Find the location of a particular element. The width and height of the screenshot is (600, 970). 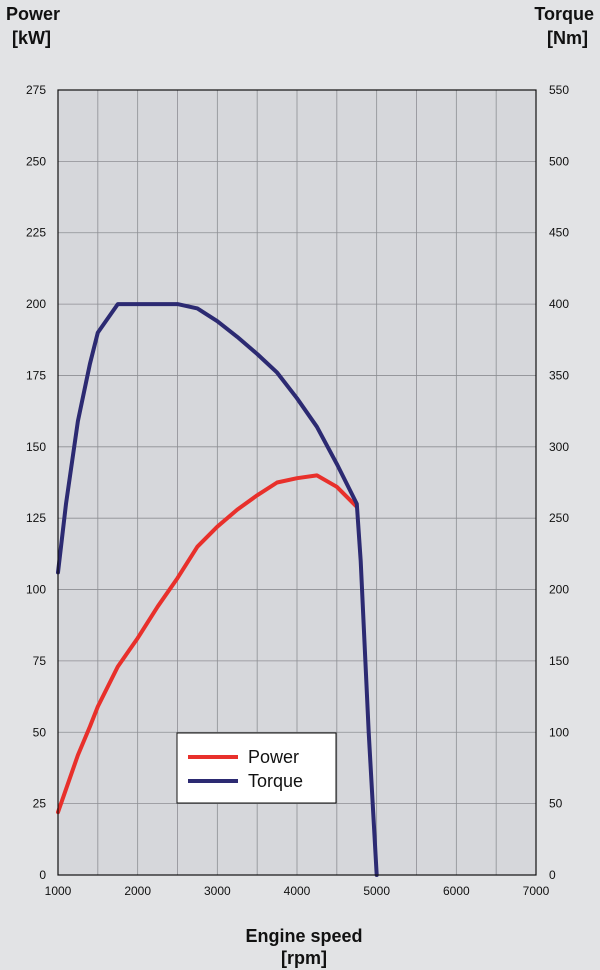

legend: Power Torque is located at coordinates (256, 768).